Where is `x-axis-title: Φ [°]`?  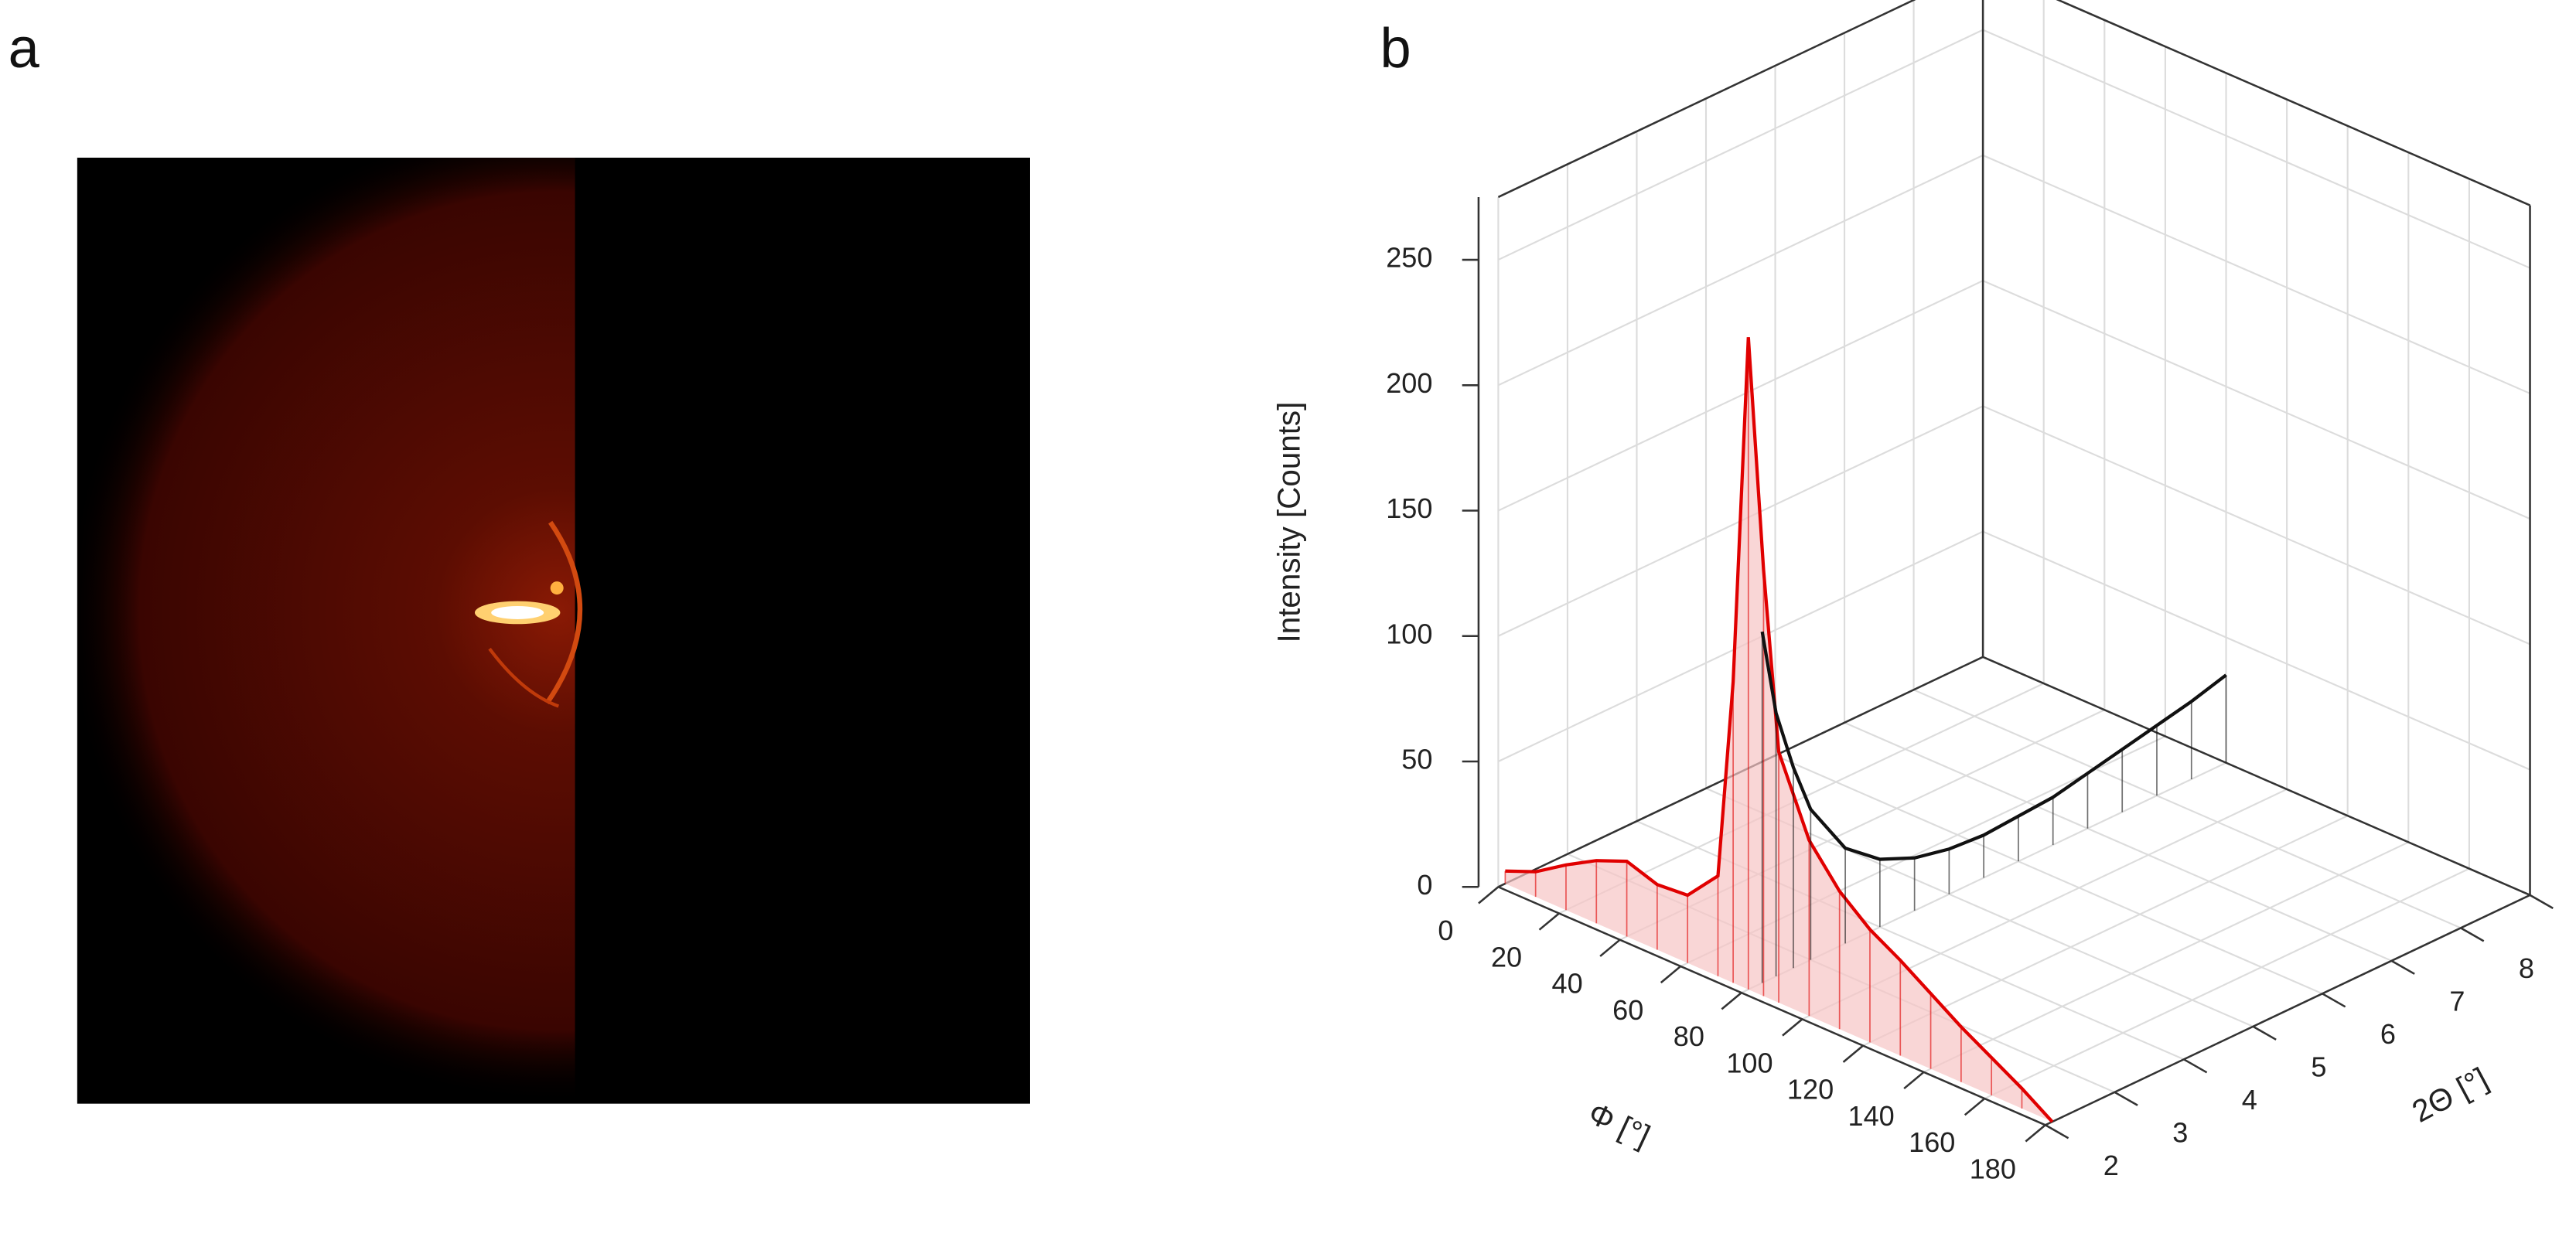
x-axis-title: Φ [°] is located at coordinates (1619, 1124).